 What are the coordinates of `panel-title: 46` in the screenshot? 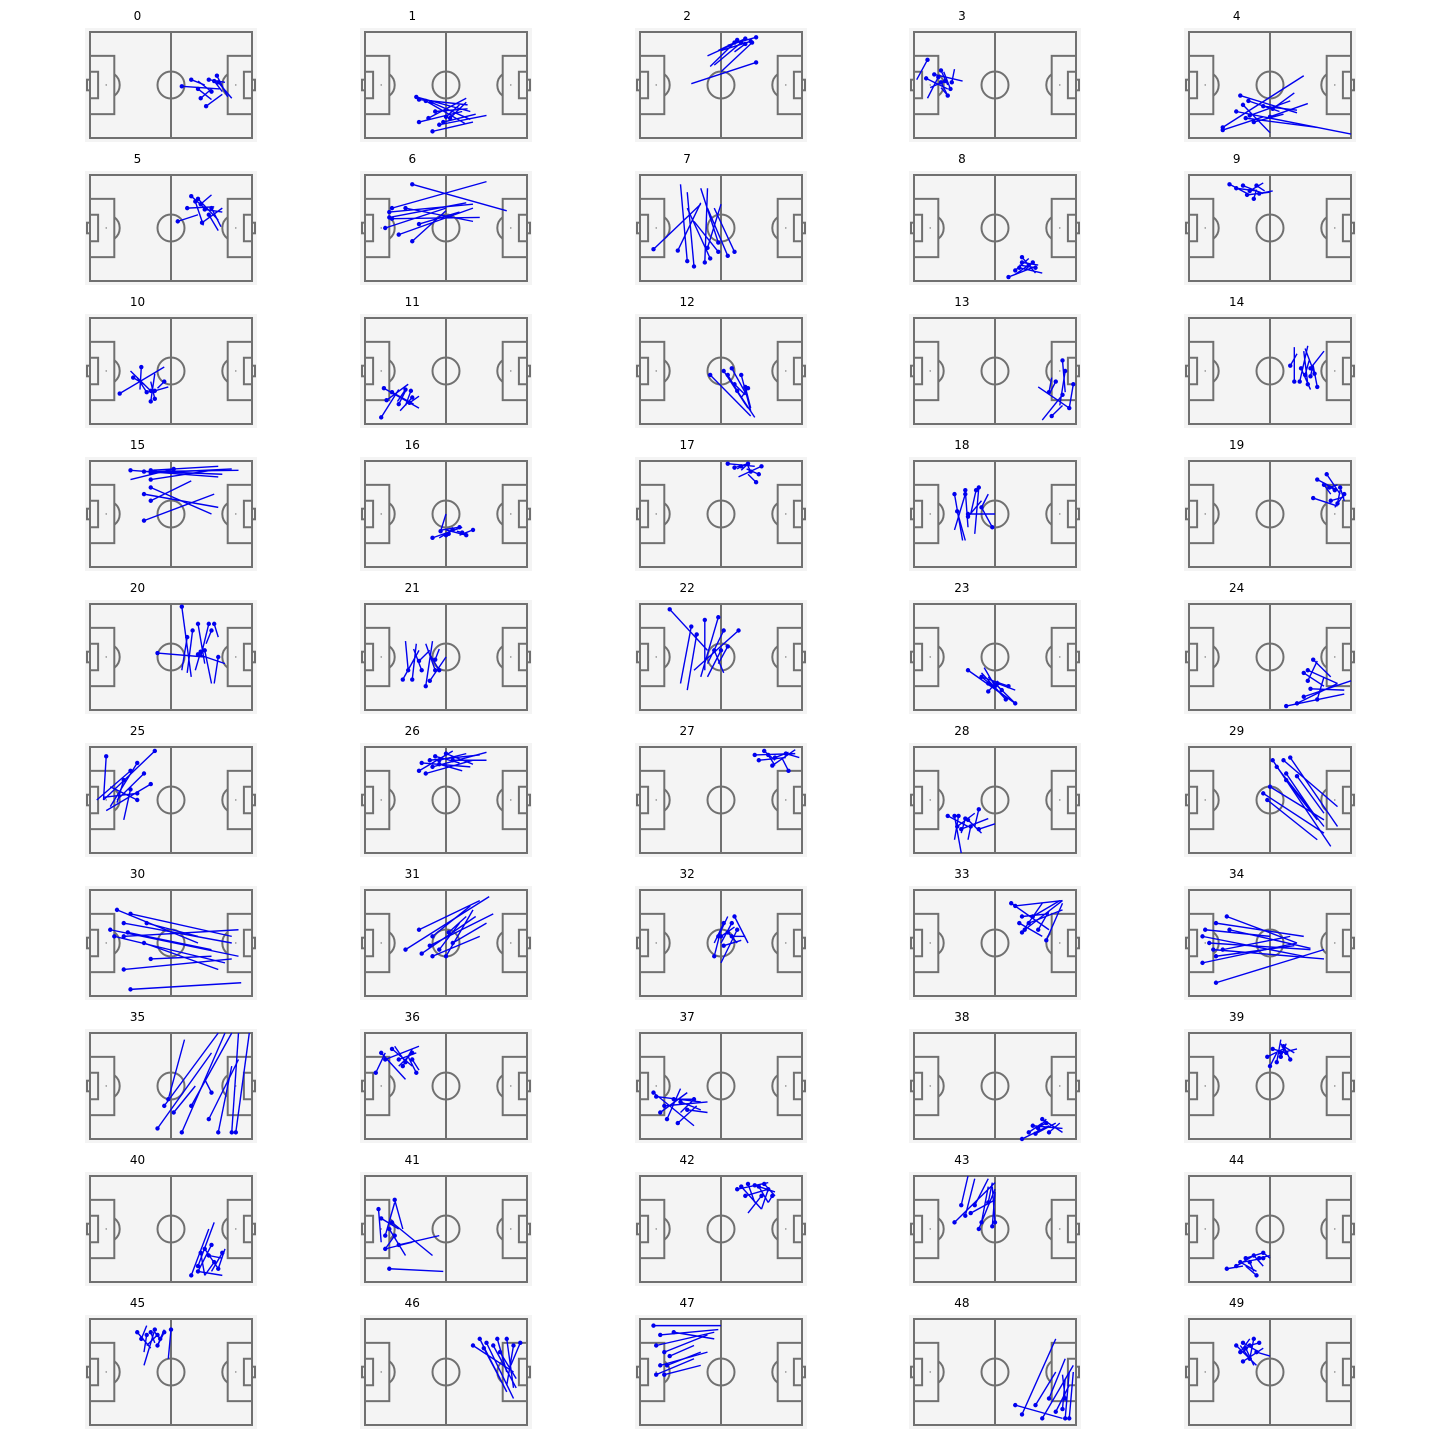 It's located at (412, 1303).